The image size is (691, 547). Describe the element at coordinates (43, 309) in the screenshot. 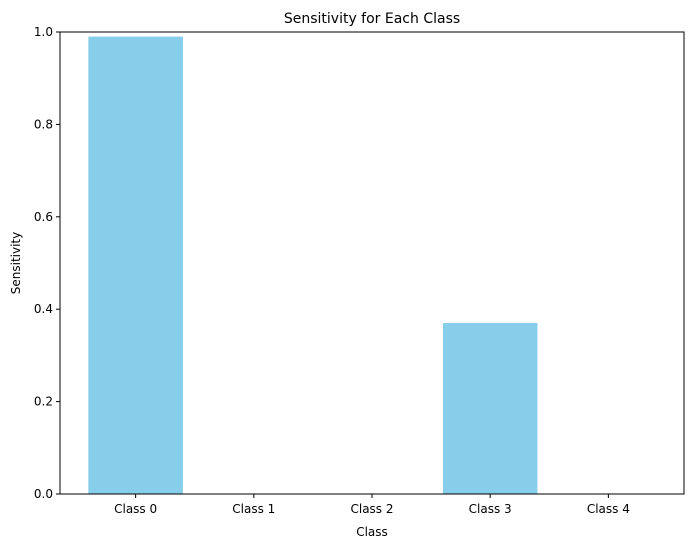

I see `y-tick-label: 0.4` at that location.